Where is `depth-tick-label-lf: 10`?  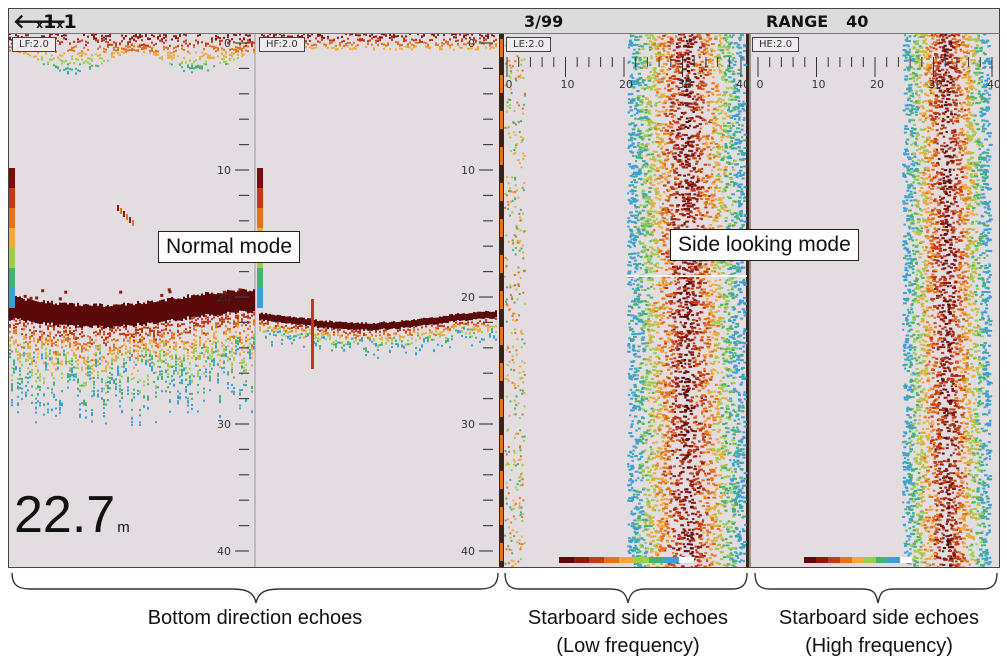 depth-tick-label-lf: 10 is located at coordinates (224, 170).